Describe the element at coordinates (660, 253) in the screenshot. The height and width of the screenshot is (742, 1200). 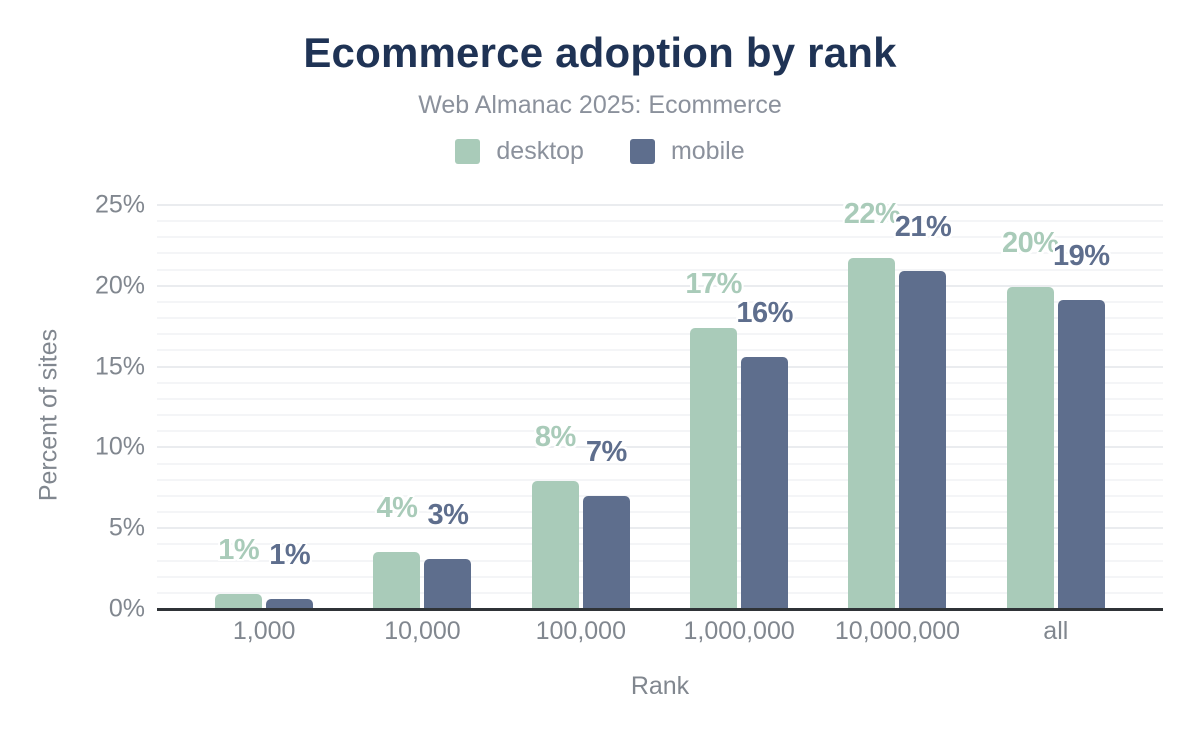
I see `gridline-22pct` at that location.